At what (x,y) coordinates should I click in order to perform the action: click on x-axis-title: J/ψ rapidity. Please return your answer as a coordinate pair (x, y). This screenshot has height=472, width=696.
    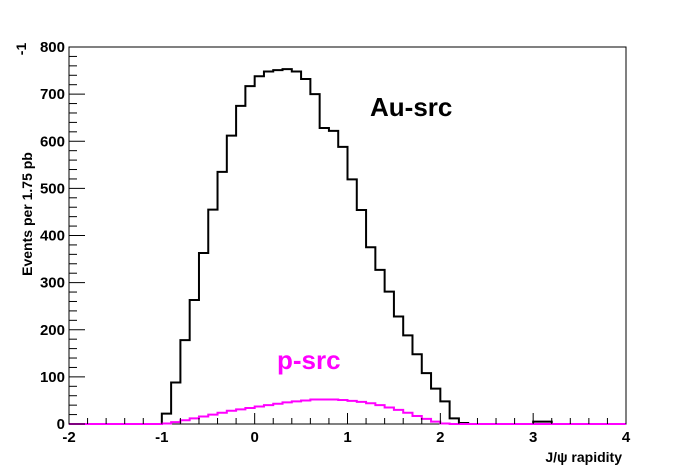
    Looking at the image, I should click on (583, 457).